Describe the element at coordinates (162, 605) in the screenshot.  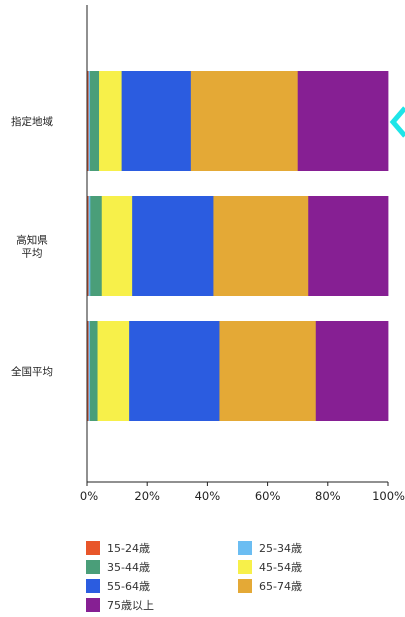
I see `legend-item: 75歳以上` at that location.